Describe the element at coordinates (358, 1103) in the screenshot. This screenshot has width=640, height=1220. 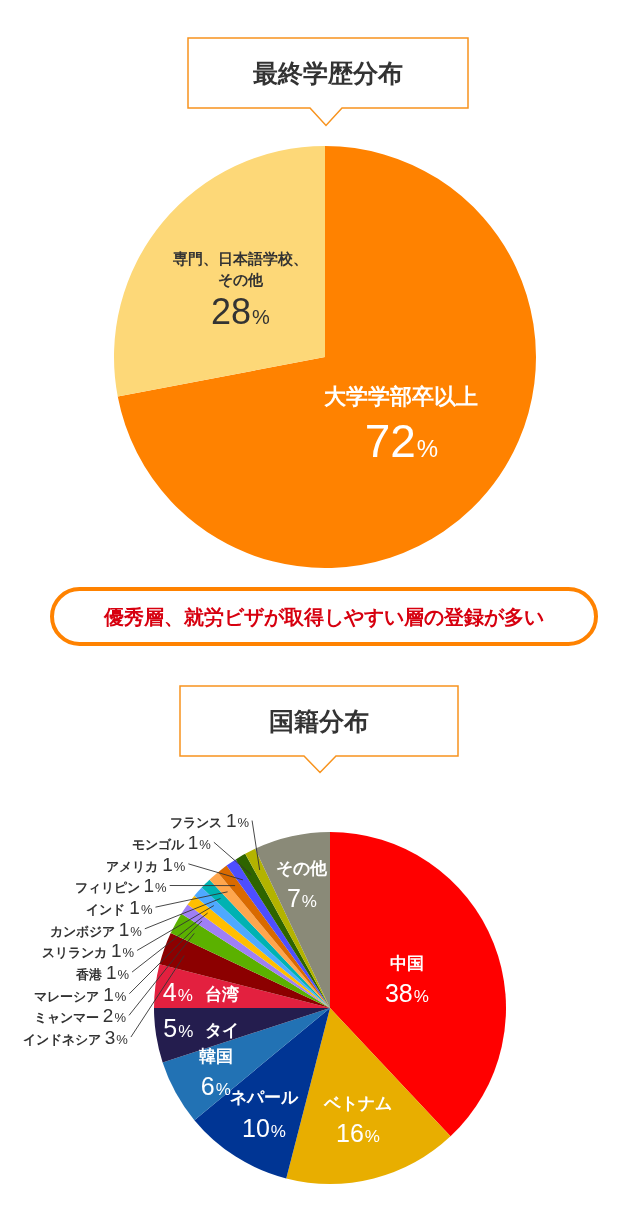
I see `slice-label: ベトナム` at that location.